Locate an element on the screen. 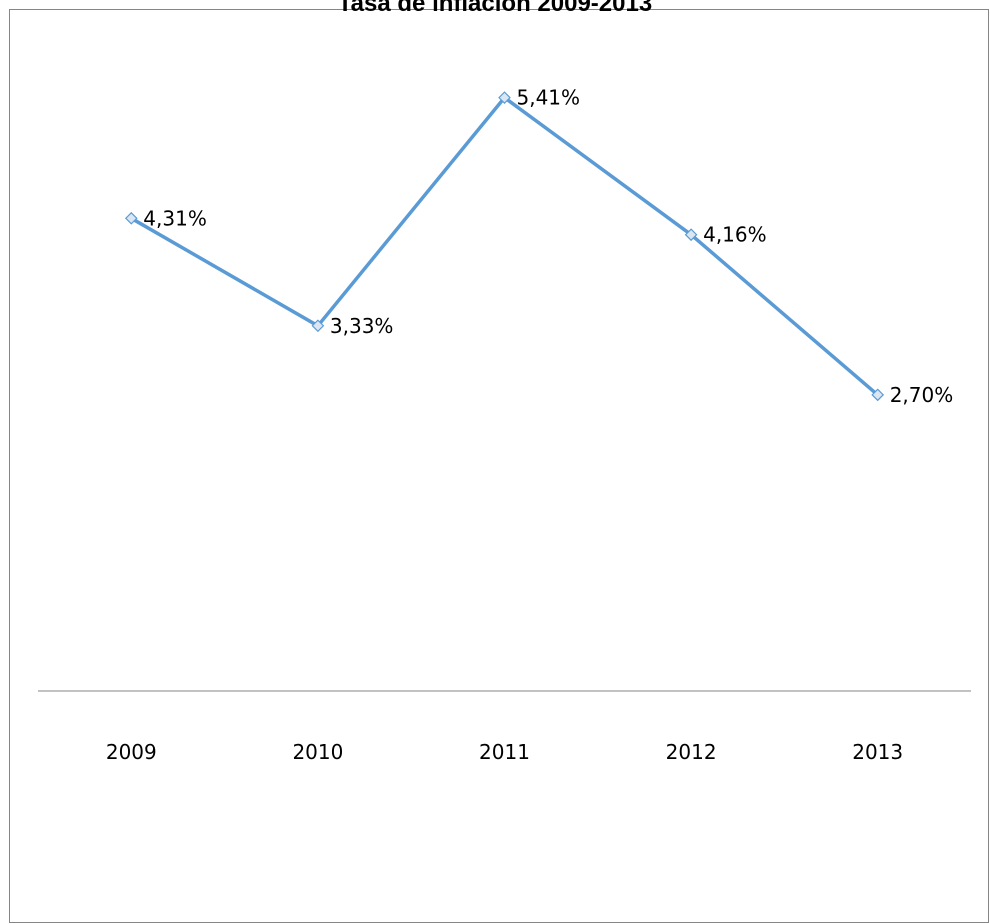 The height and width of the screenshot is (924, 990). data-point-2011 is located at coordinates (504, 97).